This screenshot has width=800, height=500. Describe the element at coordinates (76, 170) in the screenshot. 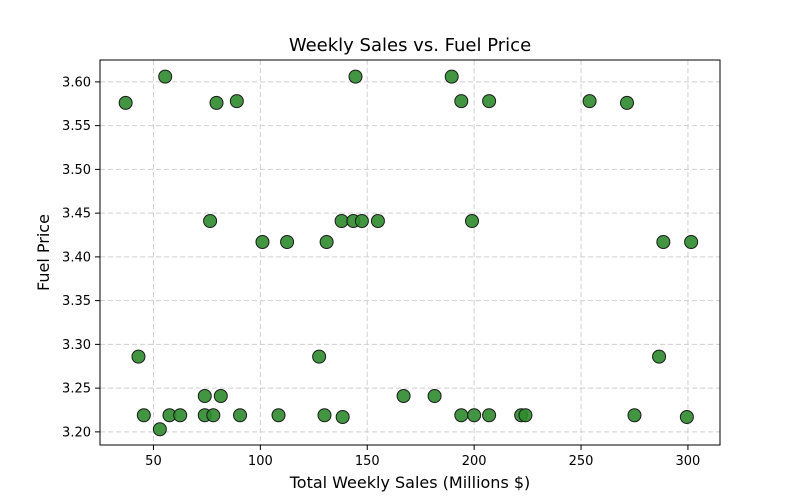

I see `y-tick-label: 3.50` at that location.